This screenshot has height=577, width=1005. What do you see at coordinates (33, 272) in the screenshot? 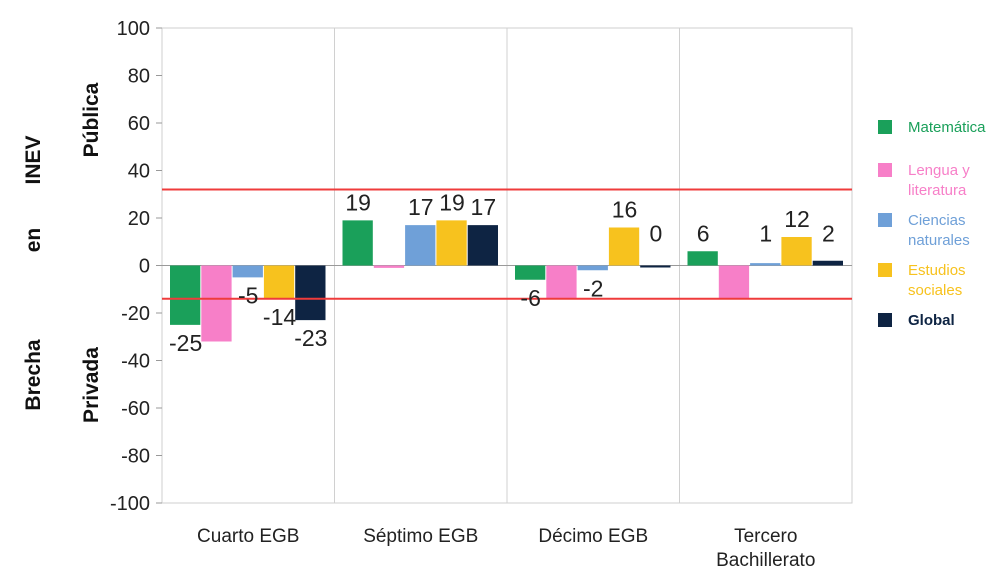
I see `y-axis-title: Brecha en INEV` at bounding box center [33, 272].